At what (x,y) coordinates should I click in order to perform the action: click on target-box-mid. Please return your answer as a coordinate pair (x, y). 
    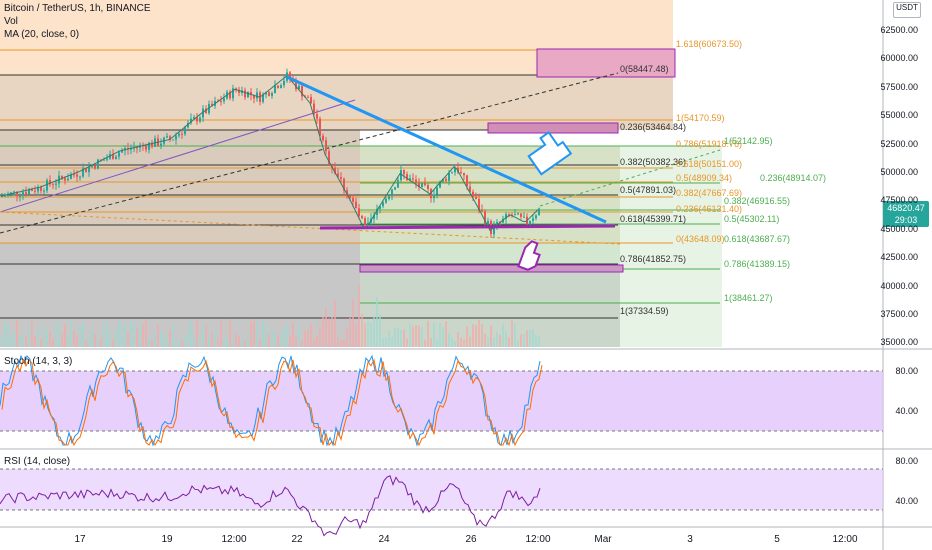
    Looking at the image, I should click on (553, 128).